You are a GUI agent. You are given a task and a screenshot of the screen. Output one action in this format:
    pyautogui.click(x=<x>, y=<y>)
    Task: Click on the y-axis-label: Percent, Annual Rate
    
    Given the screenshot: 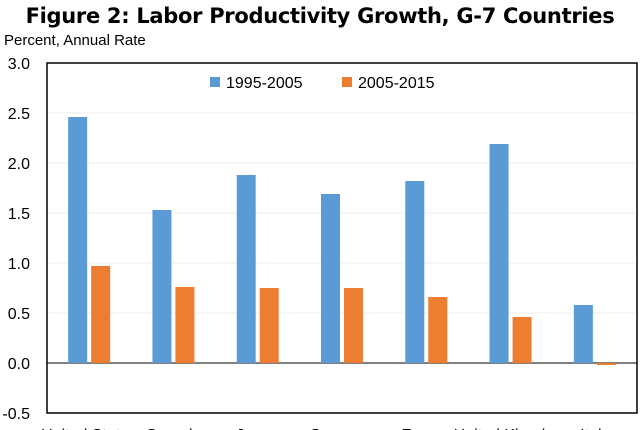 What is the action you would take?
    pyautogui.click(x=75, y=40)
    